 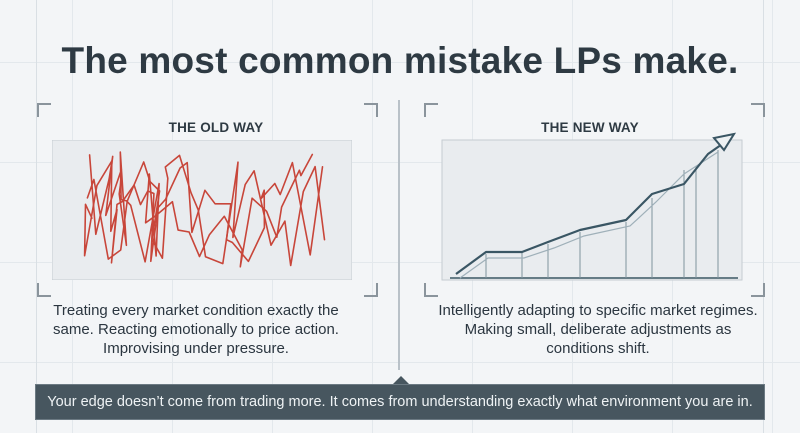 I want to click on old-way-label: THE OLD WAY, so click(x=216, y=127).